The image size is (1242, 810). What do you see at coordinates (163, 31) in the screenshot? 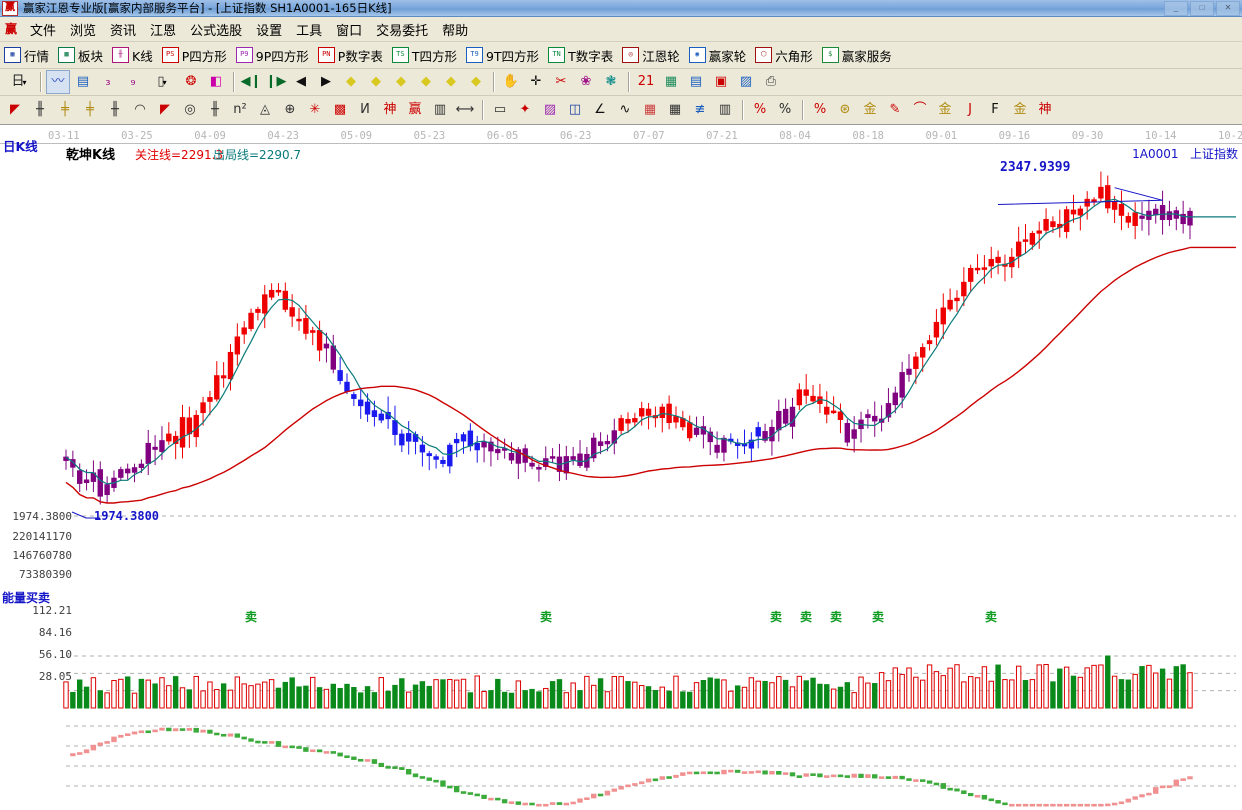
I see `menu-item-gann: 江恩` at bounding box center [163, 31].